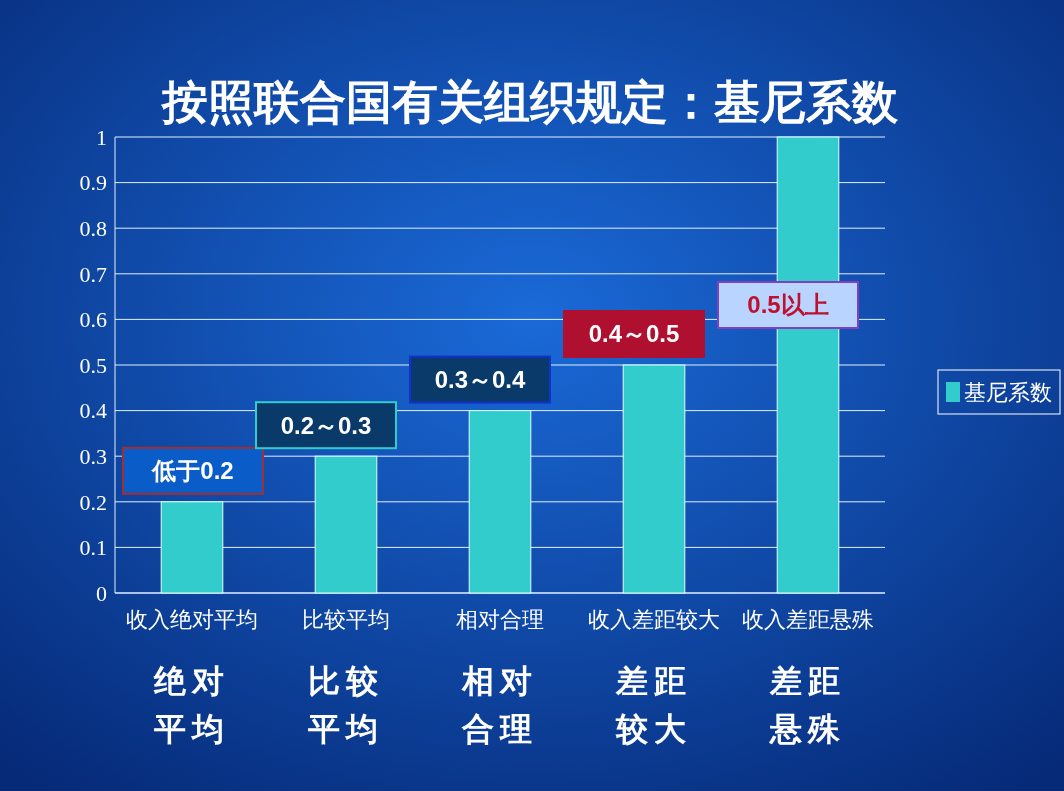 This screenshot has width=1064, height=791. What do you see at coordinates (480, 379) in the screenshot?
I see `annotation: 0.3～0.4` at bounding box center [480, 379].